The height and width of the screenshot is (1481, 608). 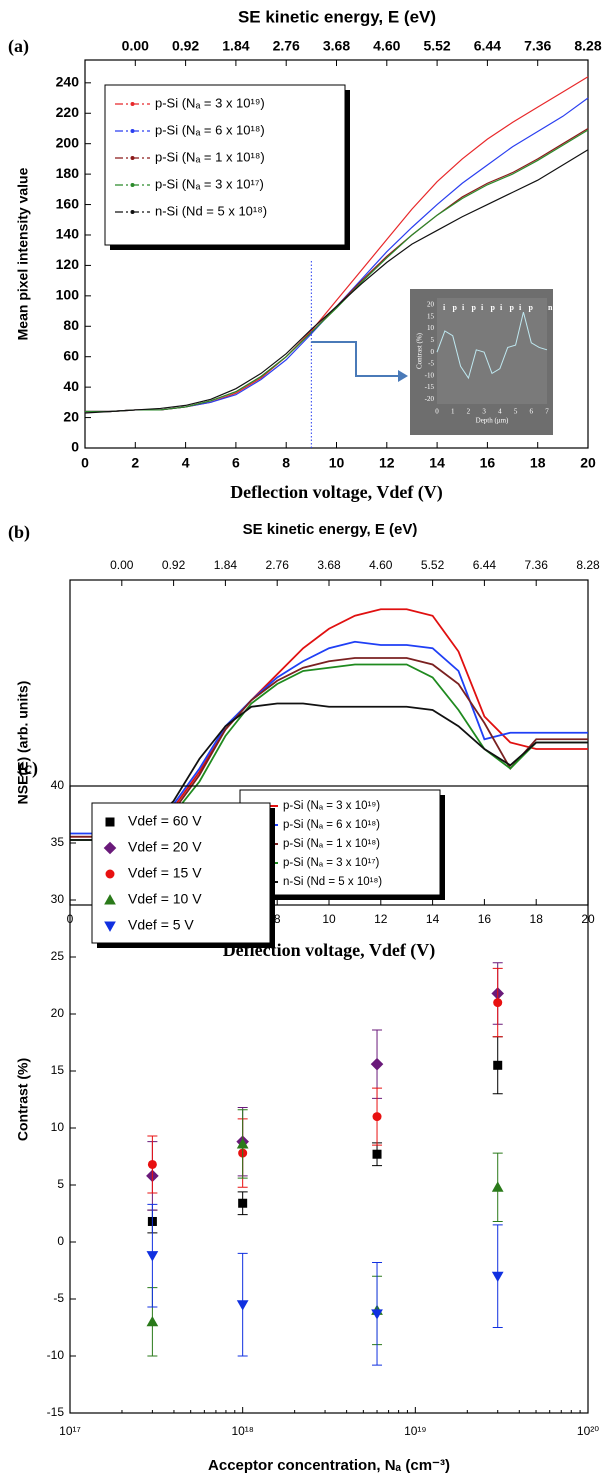 What do you see at coordinates (453, 412) in the screenshot?
I see `inset-x-tick-label: 1` at bounding box center [453, 412].